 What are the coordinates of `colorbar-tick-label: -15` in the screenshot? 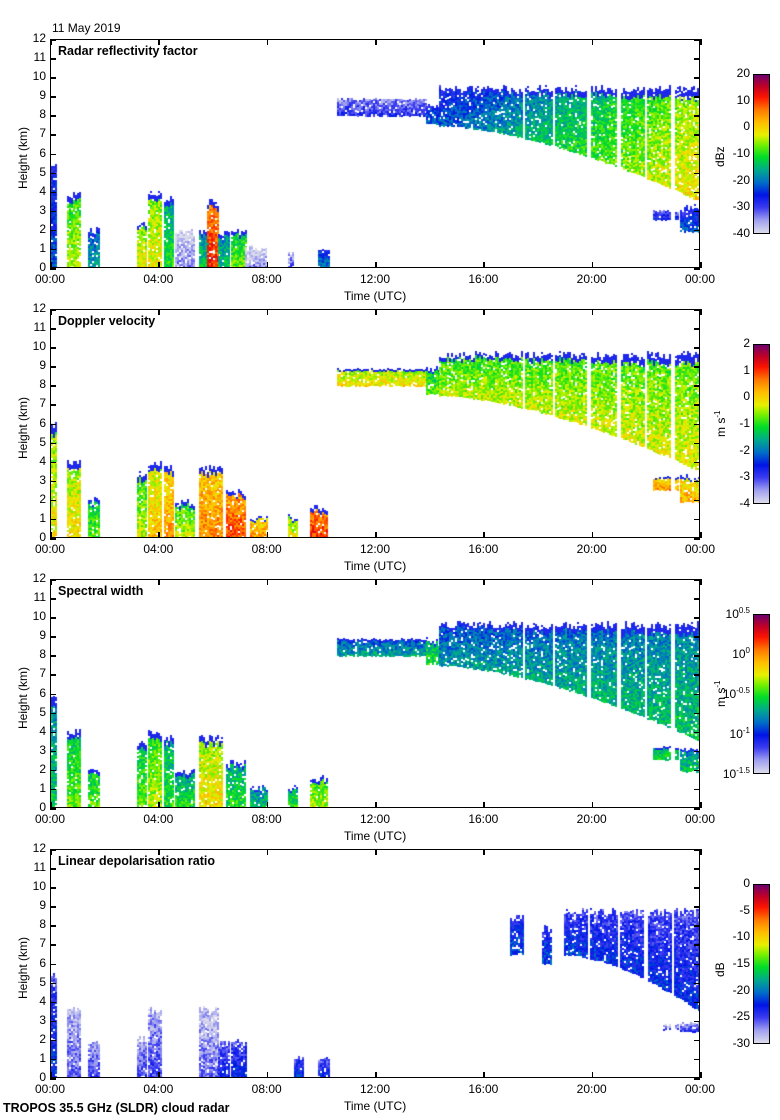 It's located at (741, 963).